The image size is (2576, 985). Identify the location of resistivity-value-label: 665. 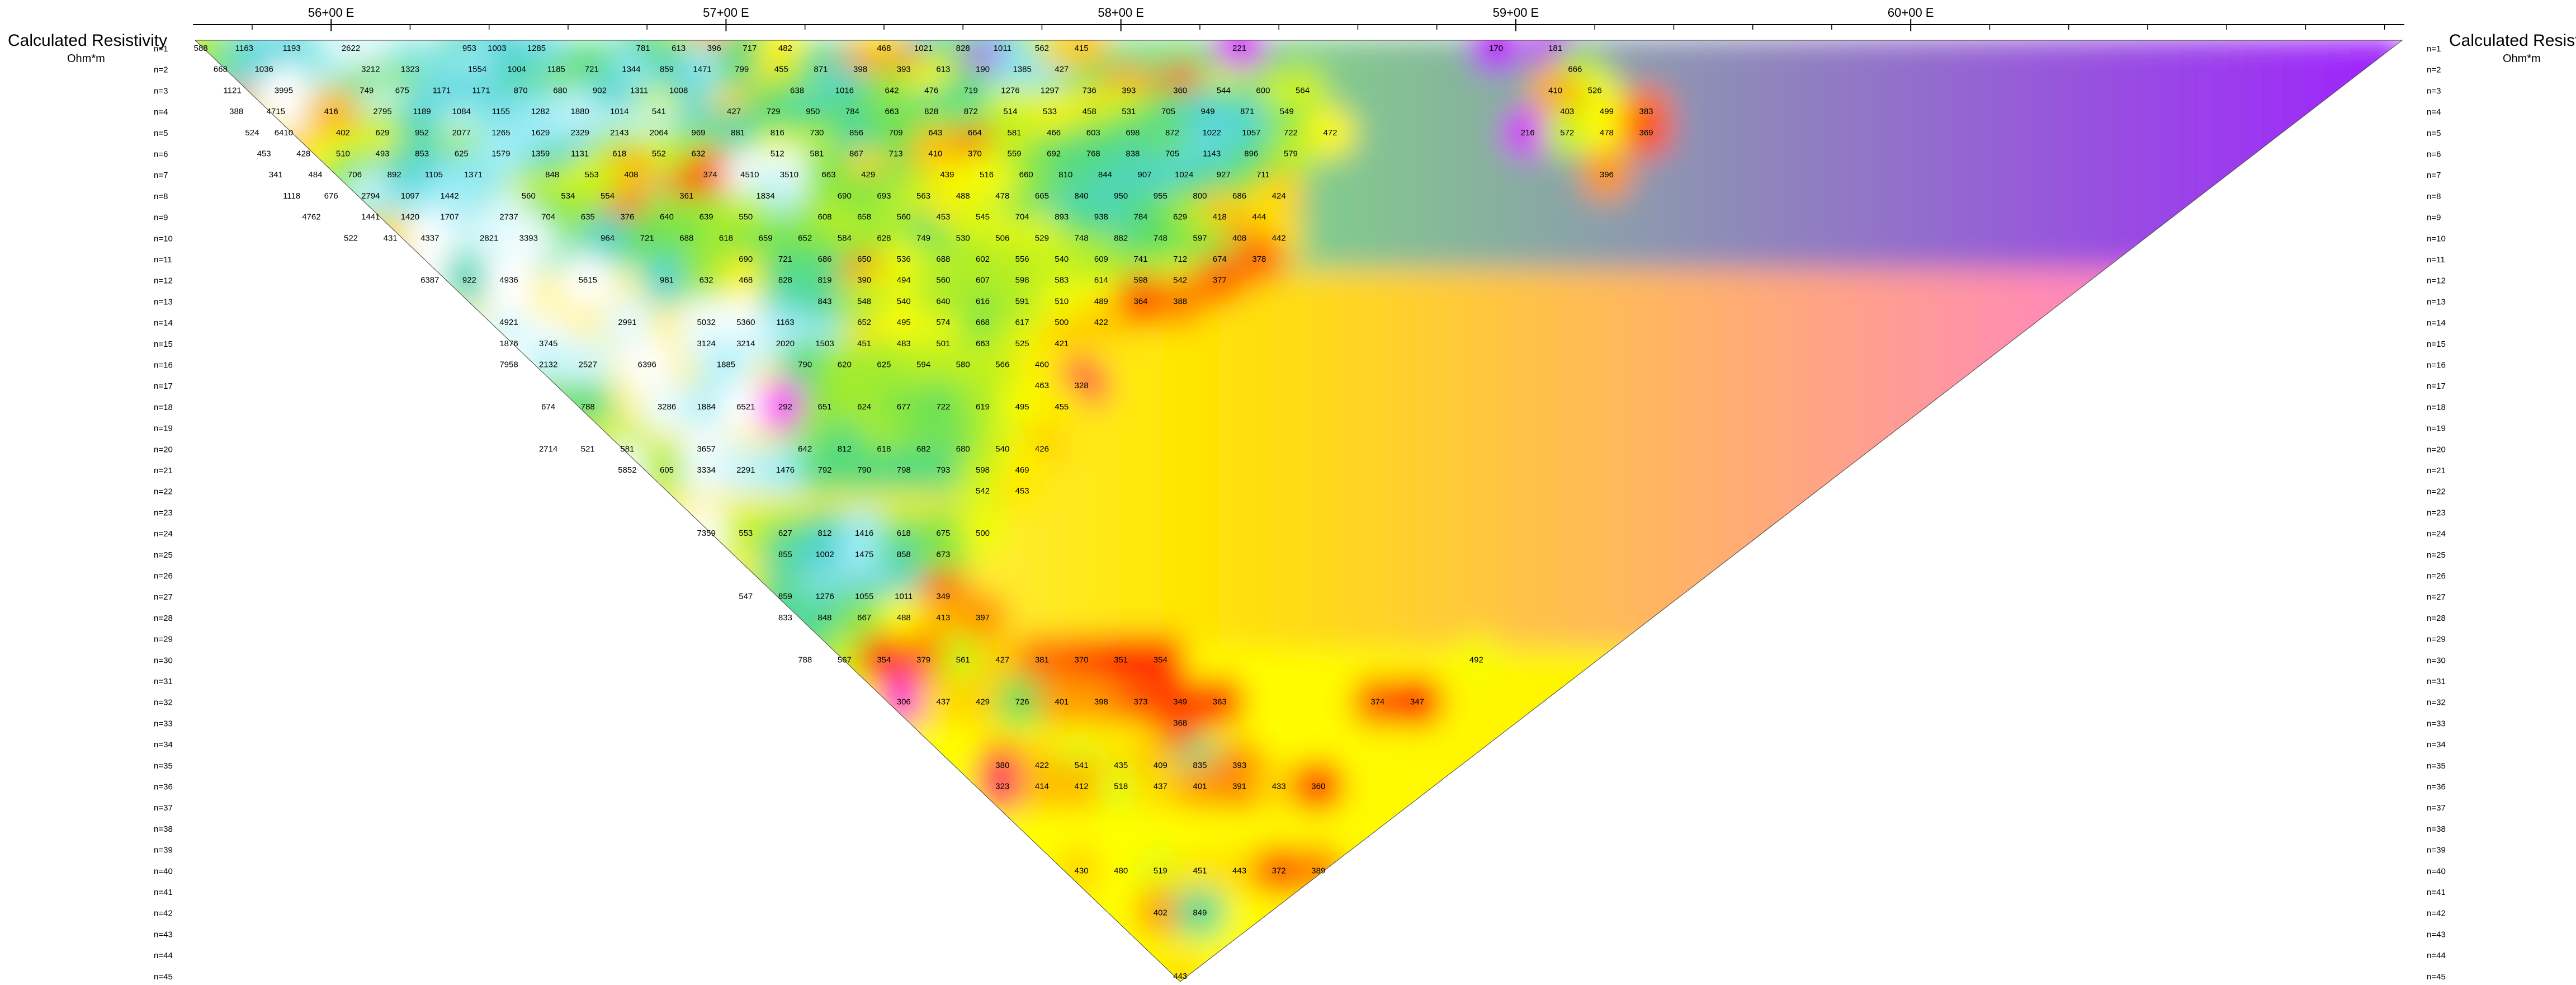
(1042, 196).